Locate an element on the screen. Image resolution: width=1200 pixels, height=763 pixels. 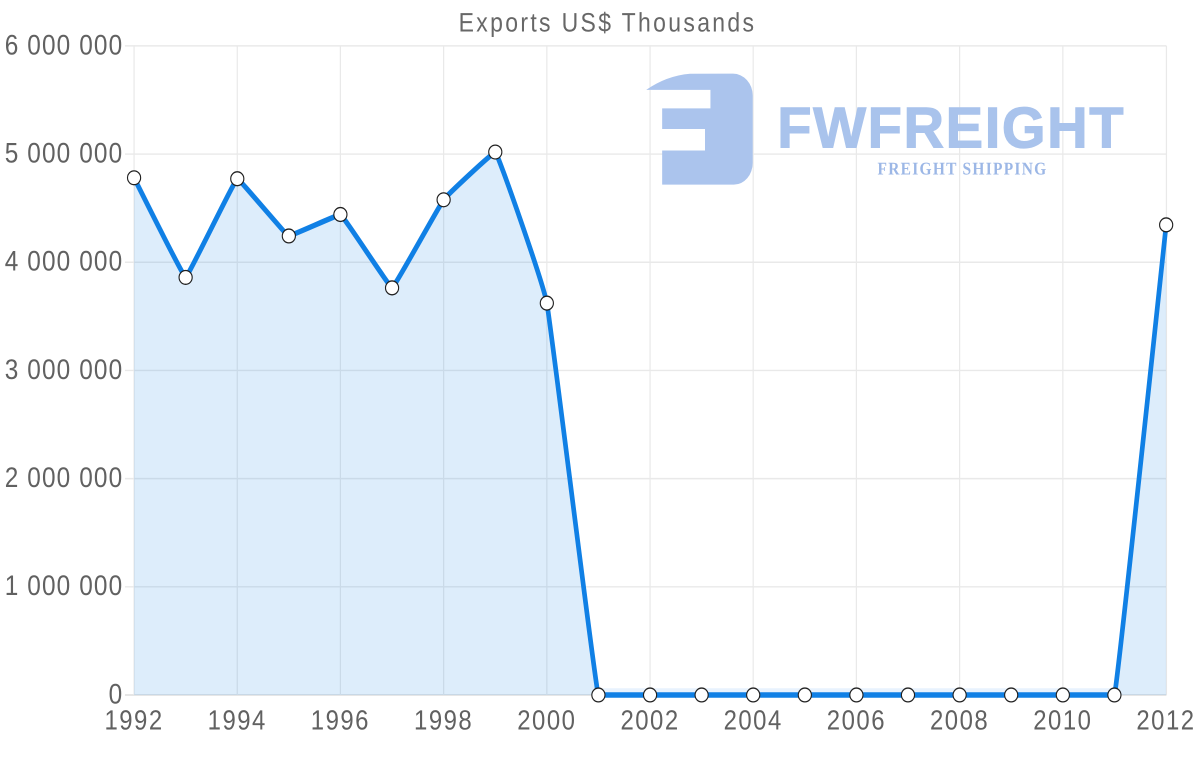
svg-text: 2004 is located at coordinates (753, 721).